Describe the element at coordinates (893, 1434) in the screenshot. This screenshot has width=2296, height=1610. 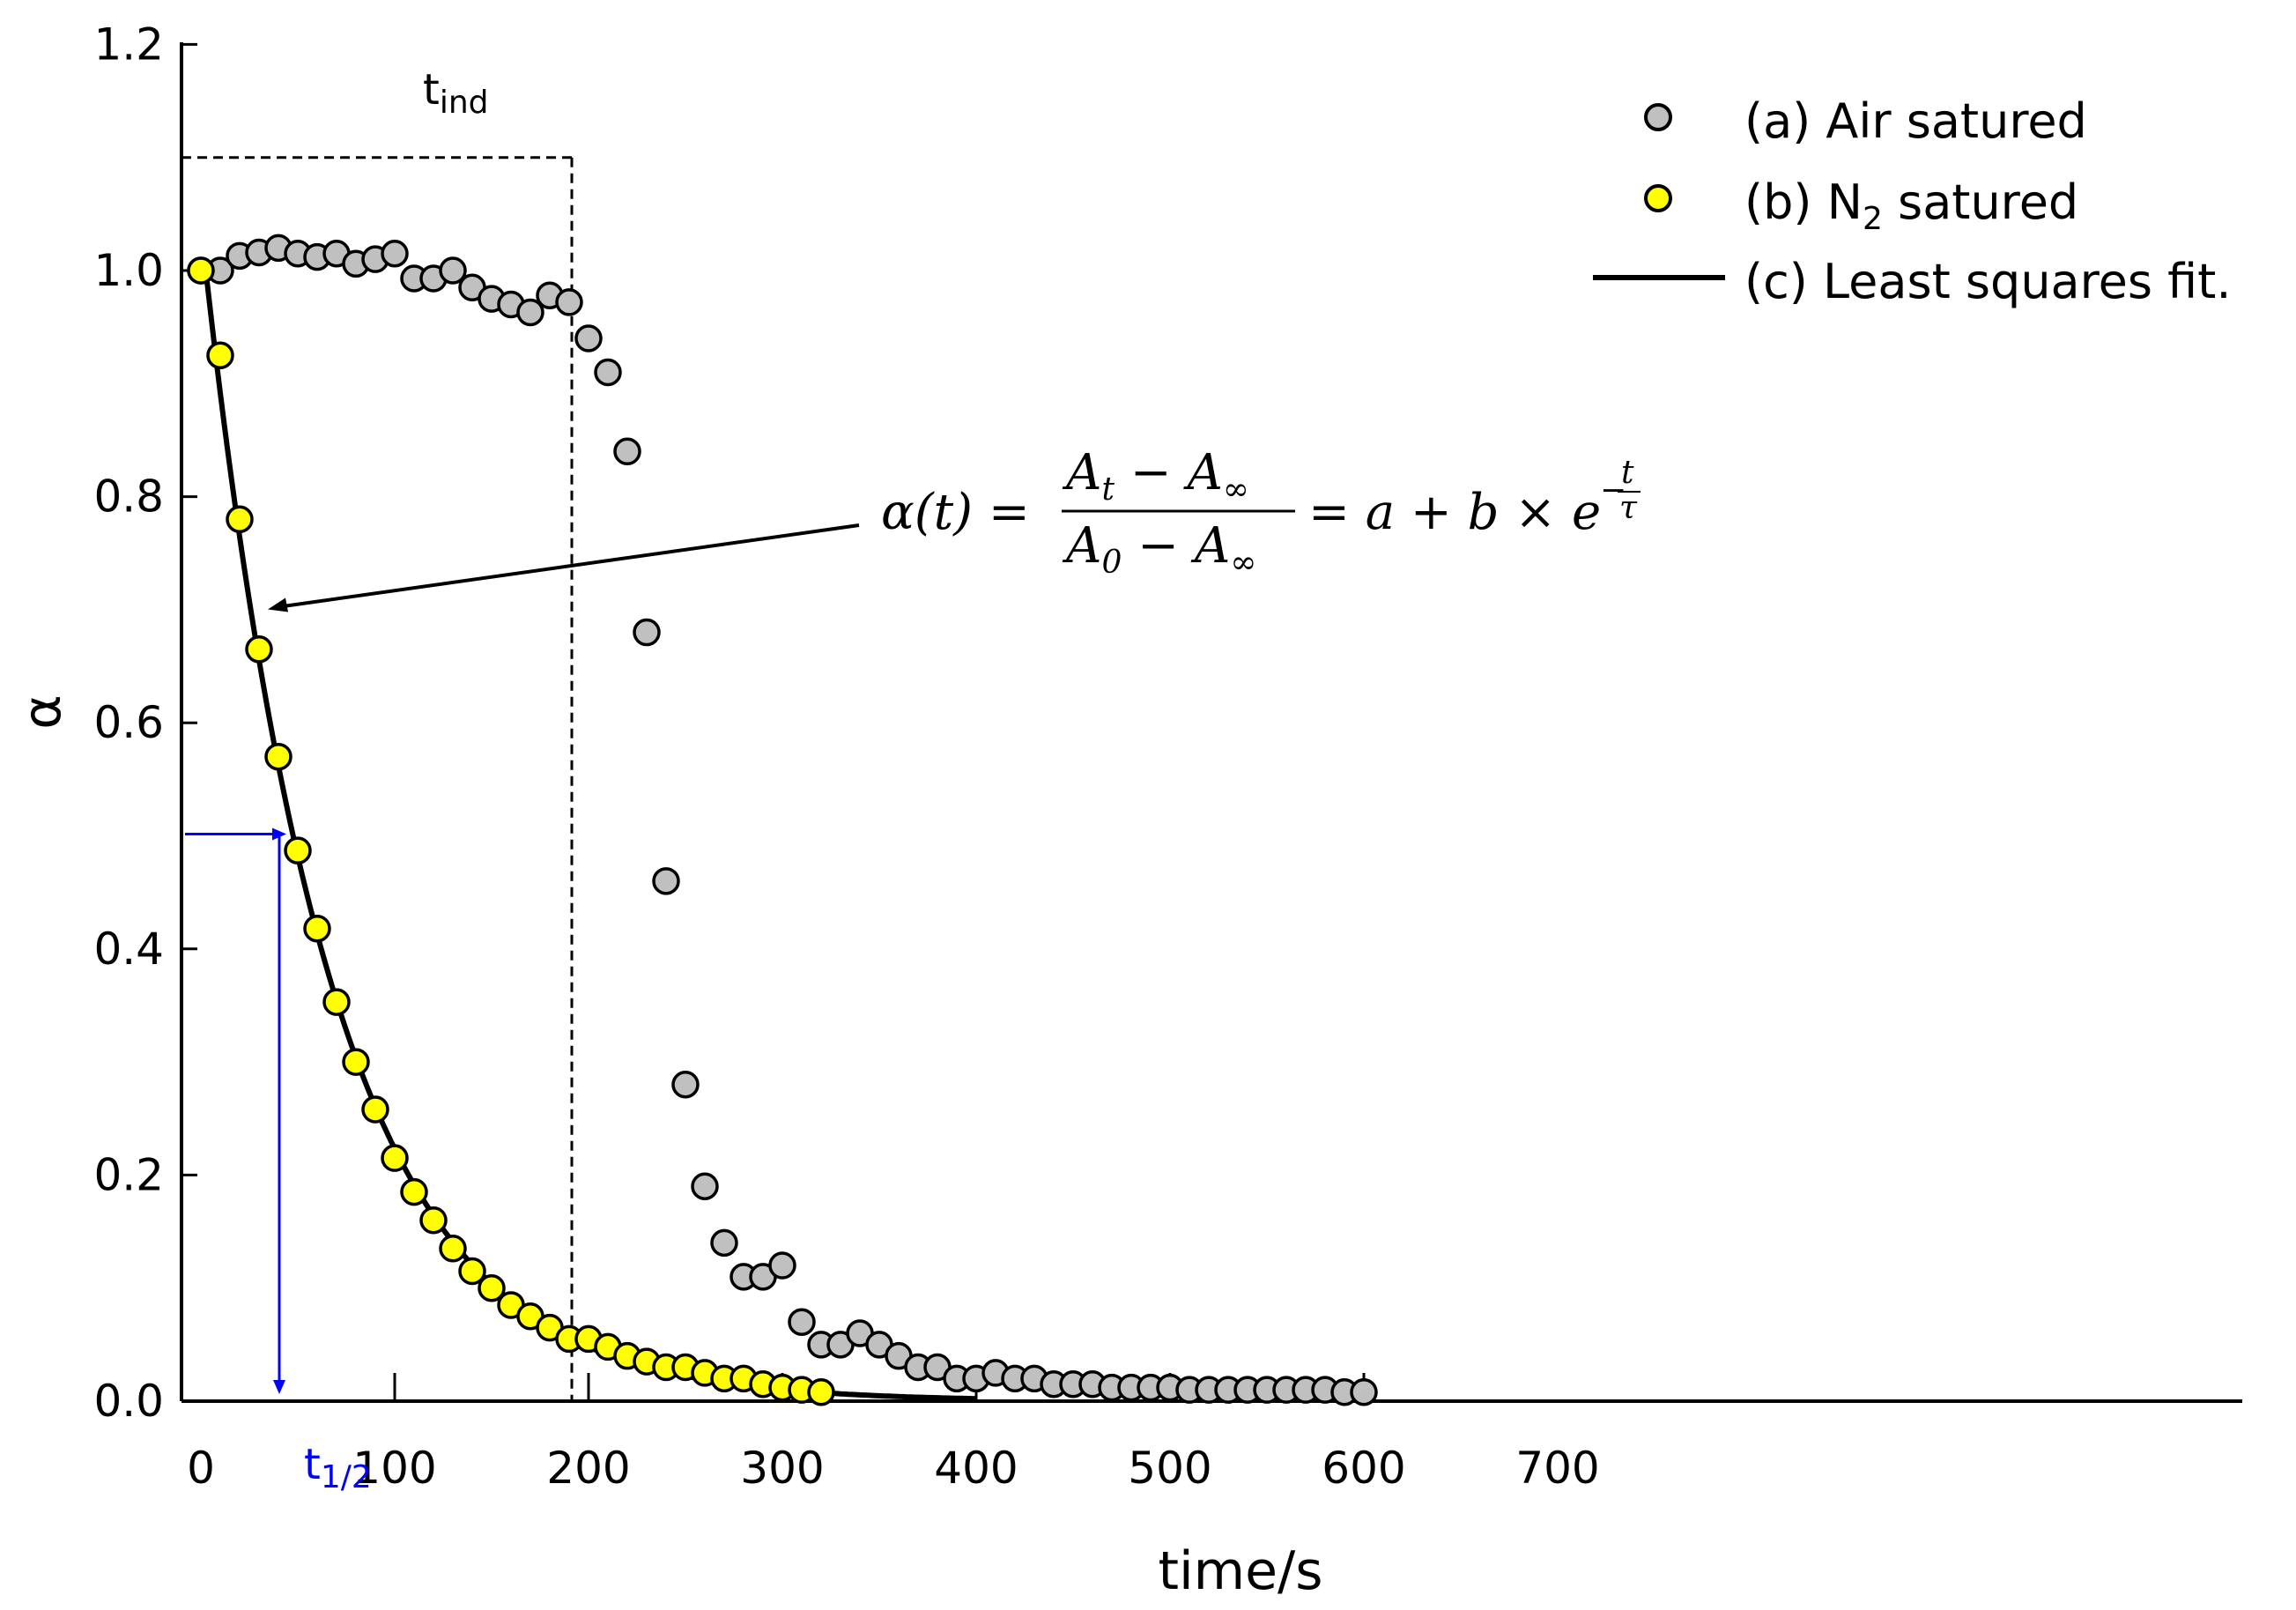
I see `x-ticks: 0 100 200 300 400 500 600 700` at that location.